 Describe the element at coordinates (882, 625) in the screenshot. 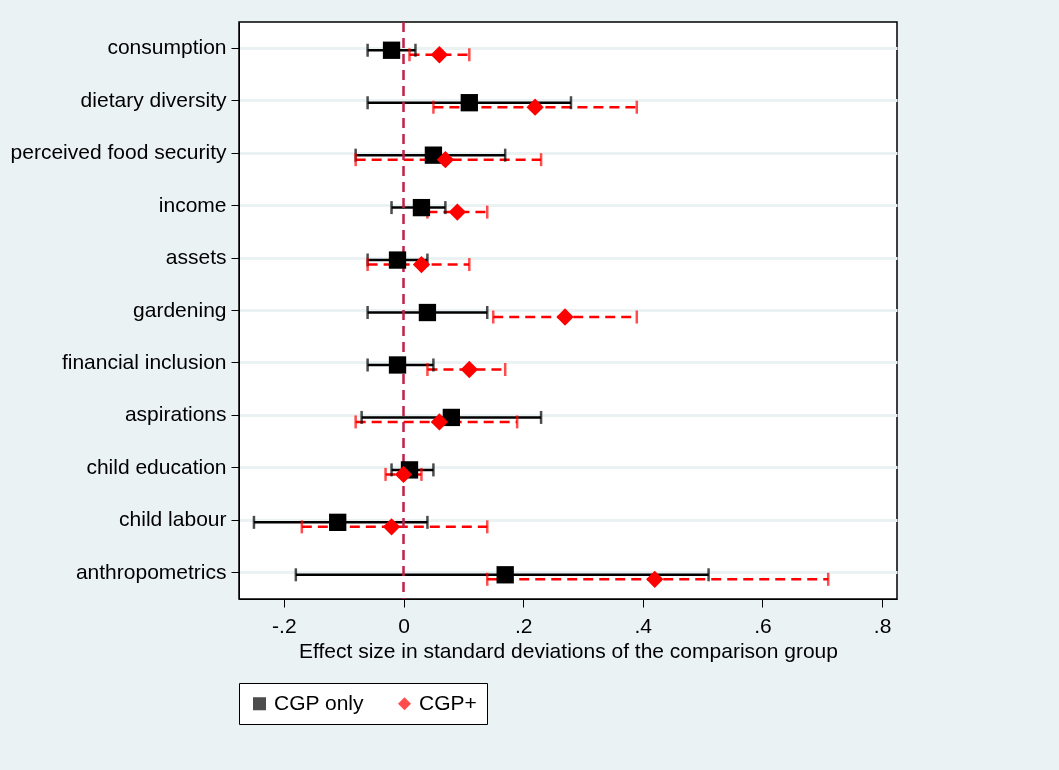

I see `x-tick-label: .8` at that location.